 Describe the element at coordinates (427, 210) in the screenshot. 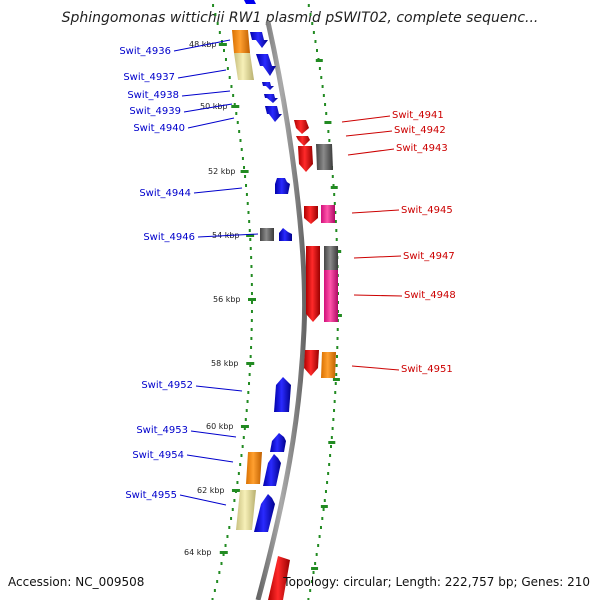

I see `gene-label: Swit_4945` at that location.